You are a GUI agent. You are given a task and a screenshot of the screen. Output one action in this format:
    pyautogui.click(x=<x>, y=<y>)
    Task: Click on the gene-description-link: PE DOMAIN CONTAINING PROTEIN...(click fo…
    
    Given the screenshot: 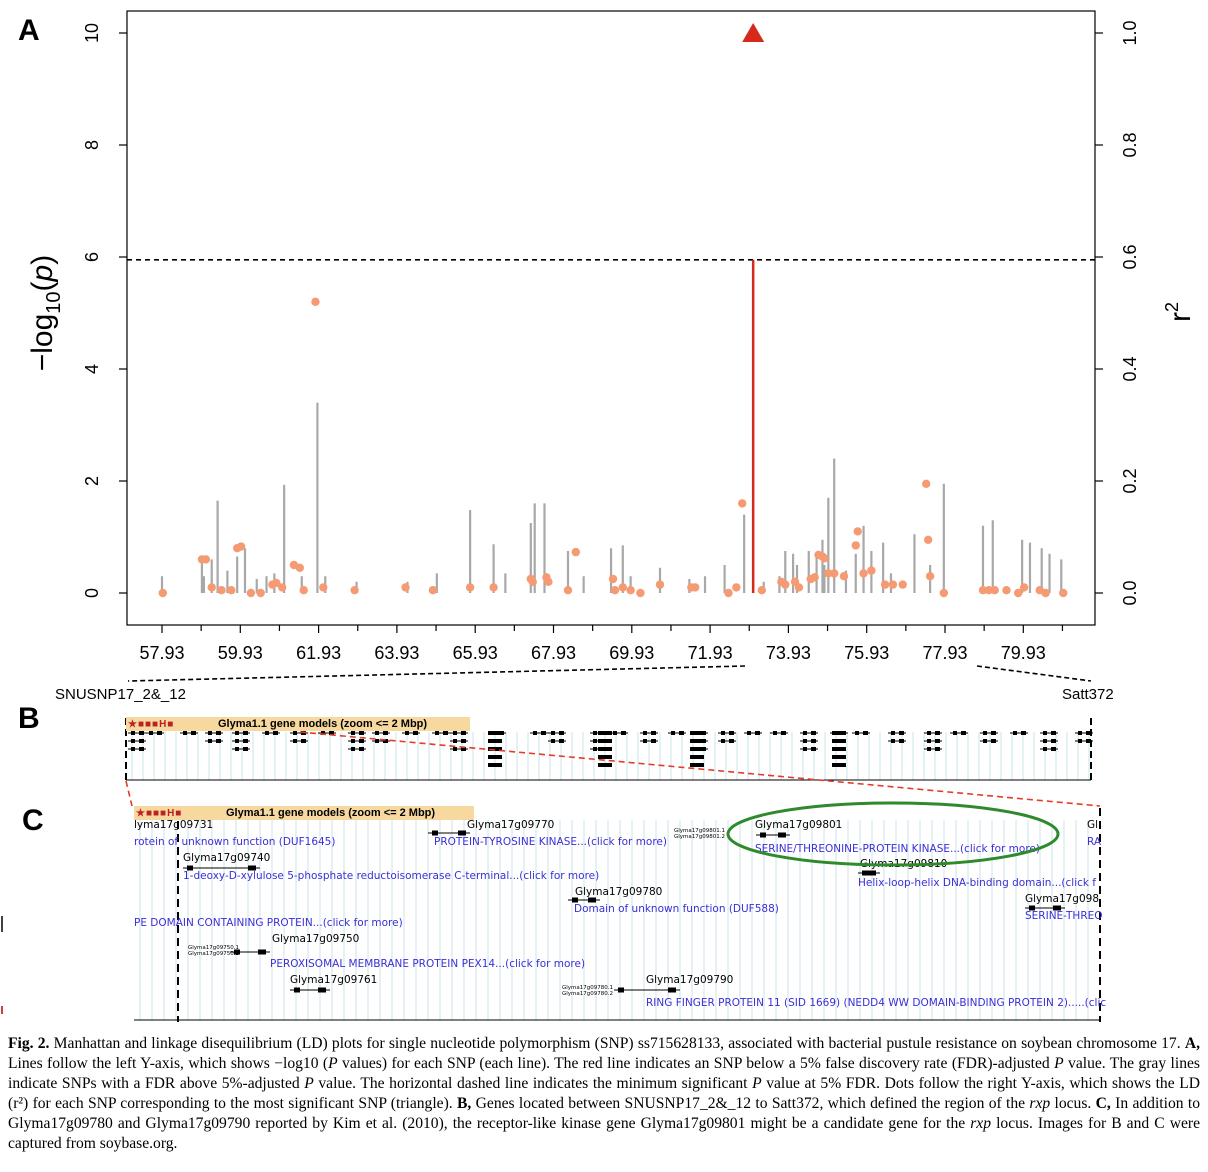 What is the action you would take?
    pyautogui.click(x=268, y=923)
    